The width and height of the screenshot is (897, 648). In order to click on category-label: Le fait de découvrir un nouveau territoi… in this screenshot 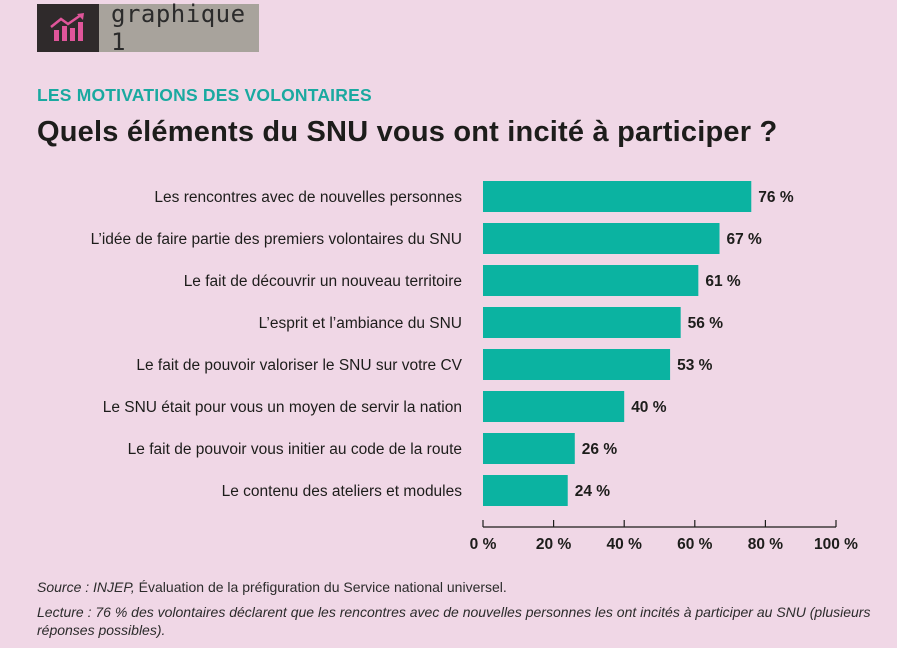, I will do `click(323, 281)`.